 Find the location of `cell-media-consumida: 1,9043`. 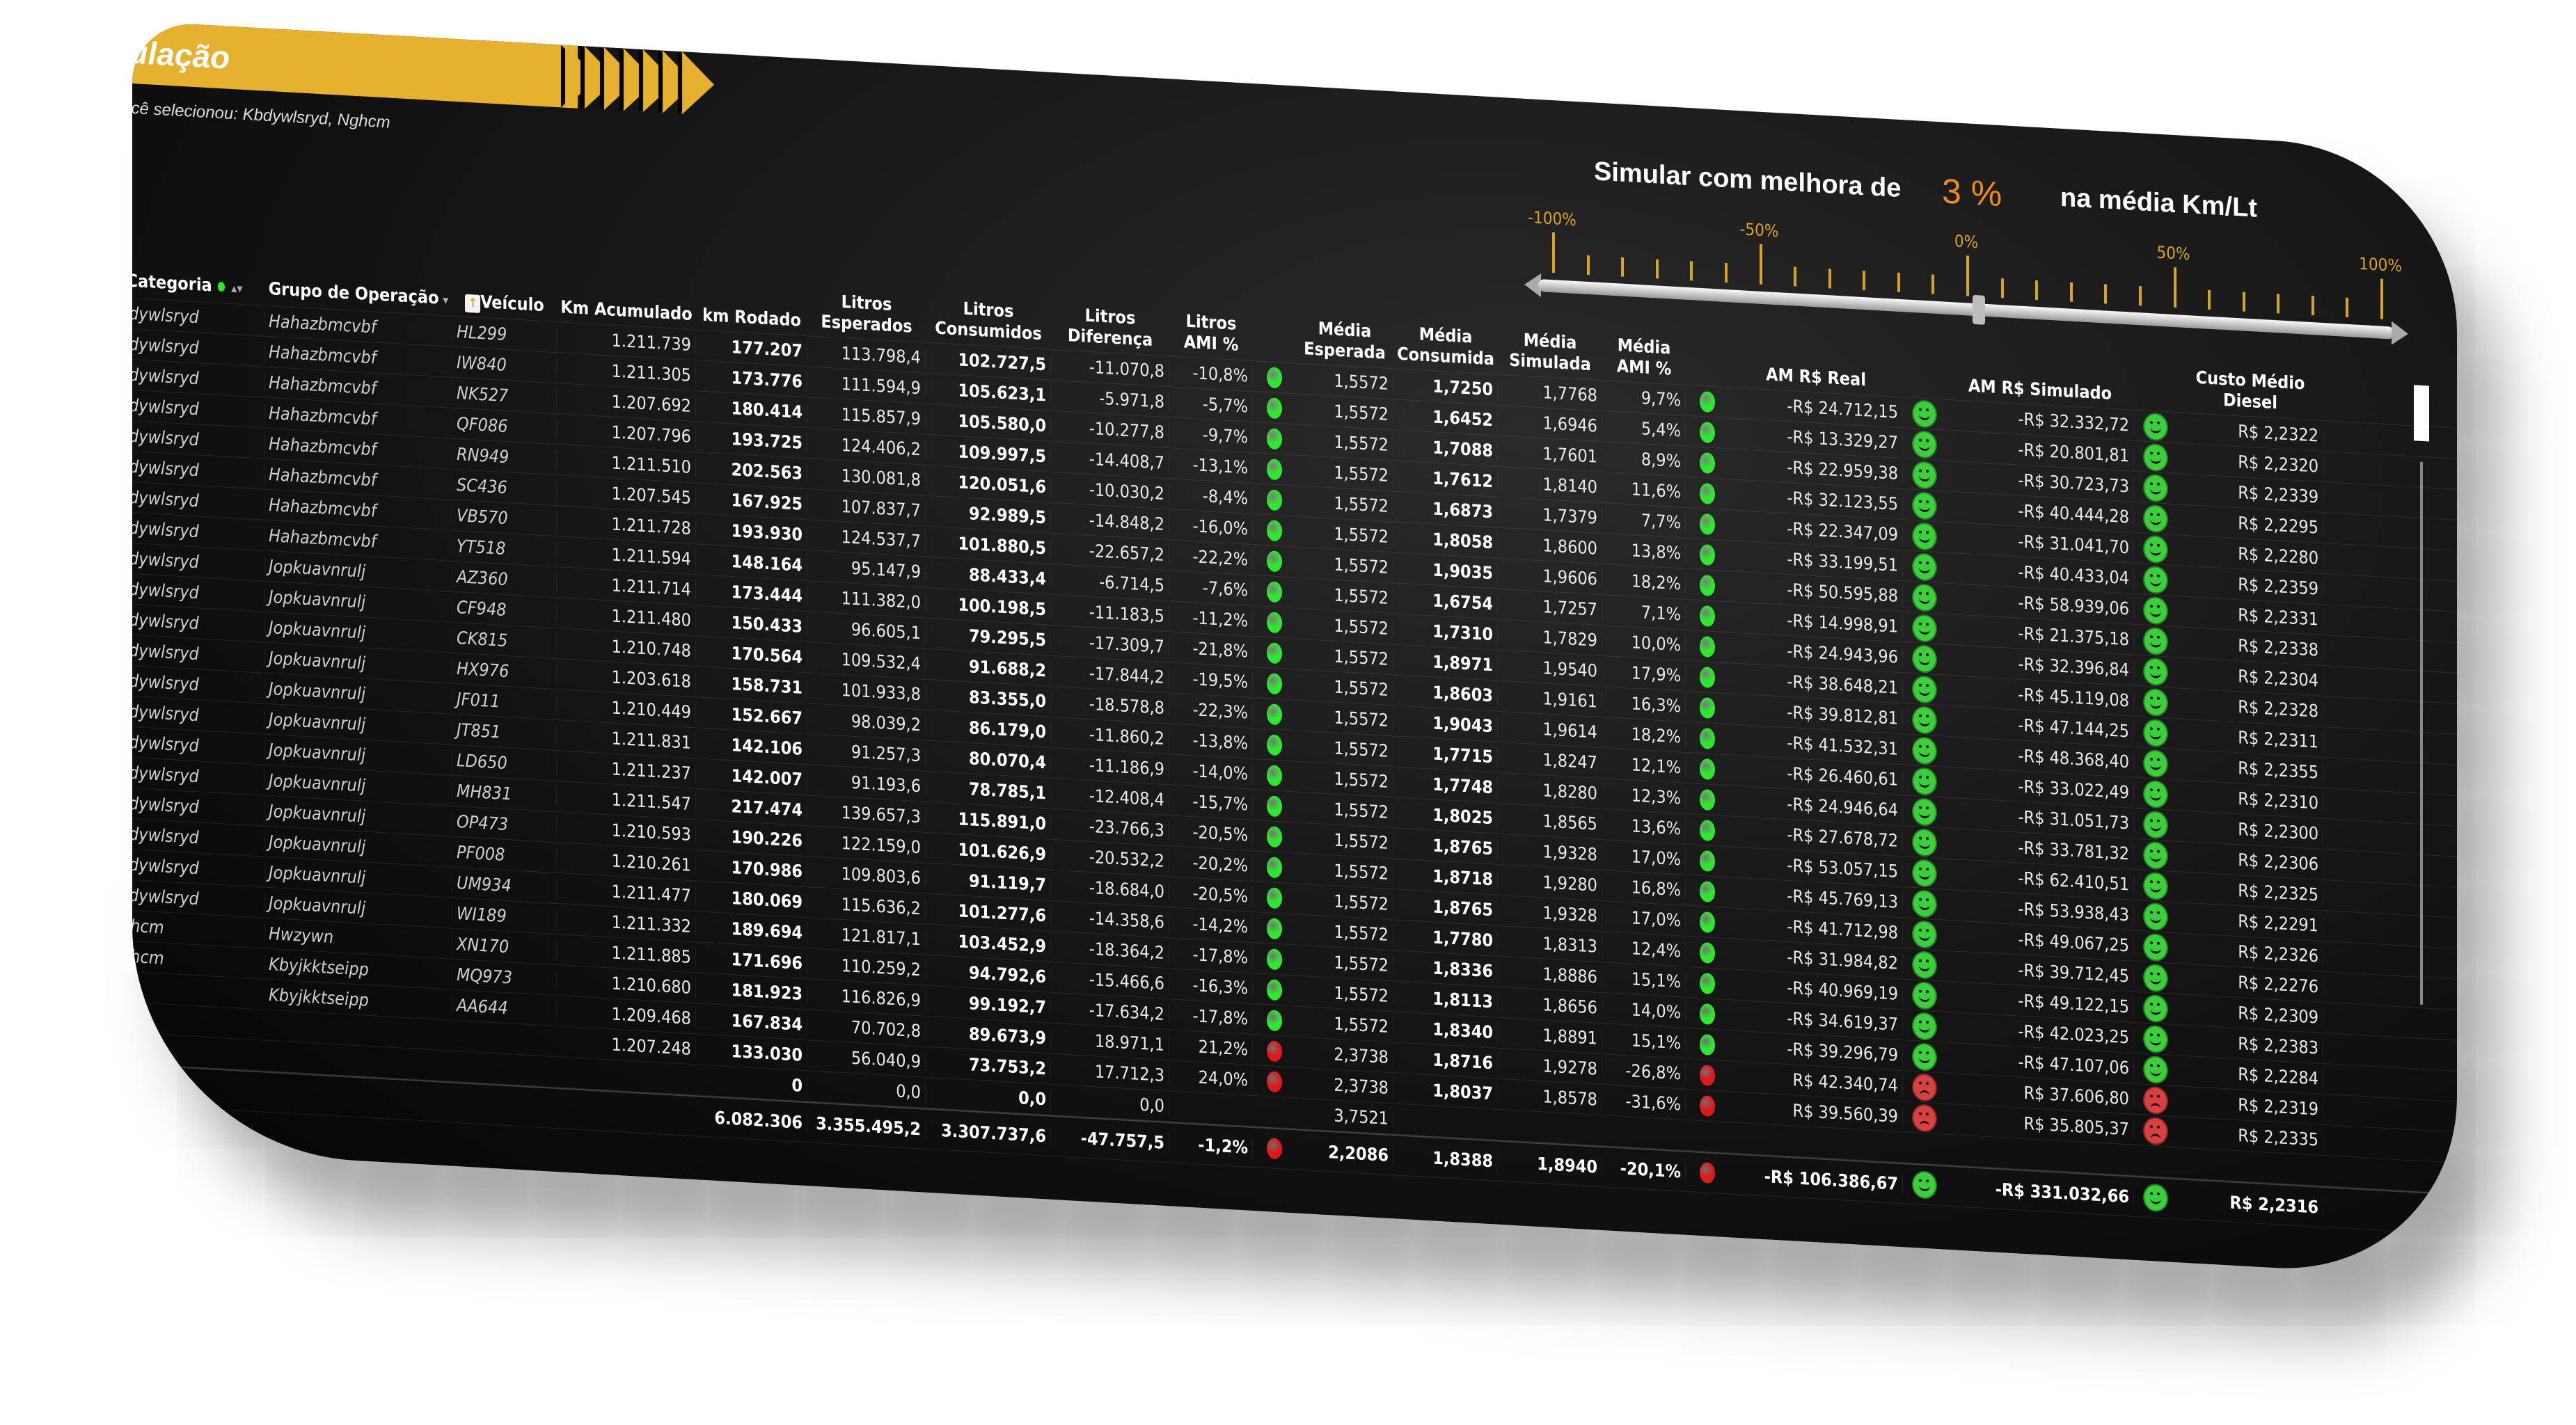

cell-media-consumida: 1,9043 is located at coordinates (1445, 723).